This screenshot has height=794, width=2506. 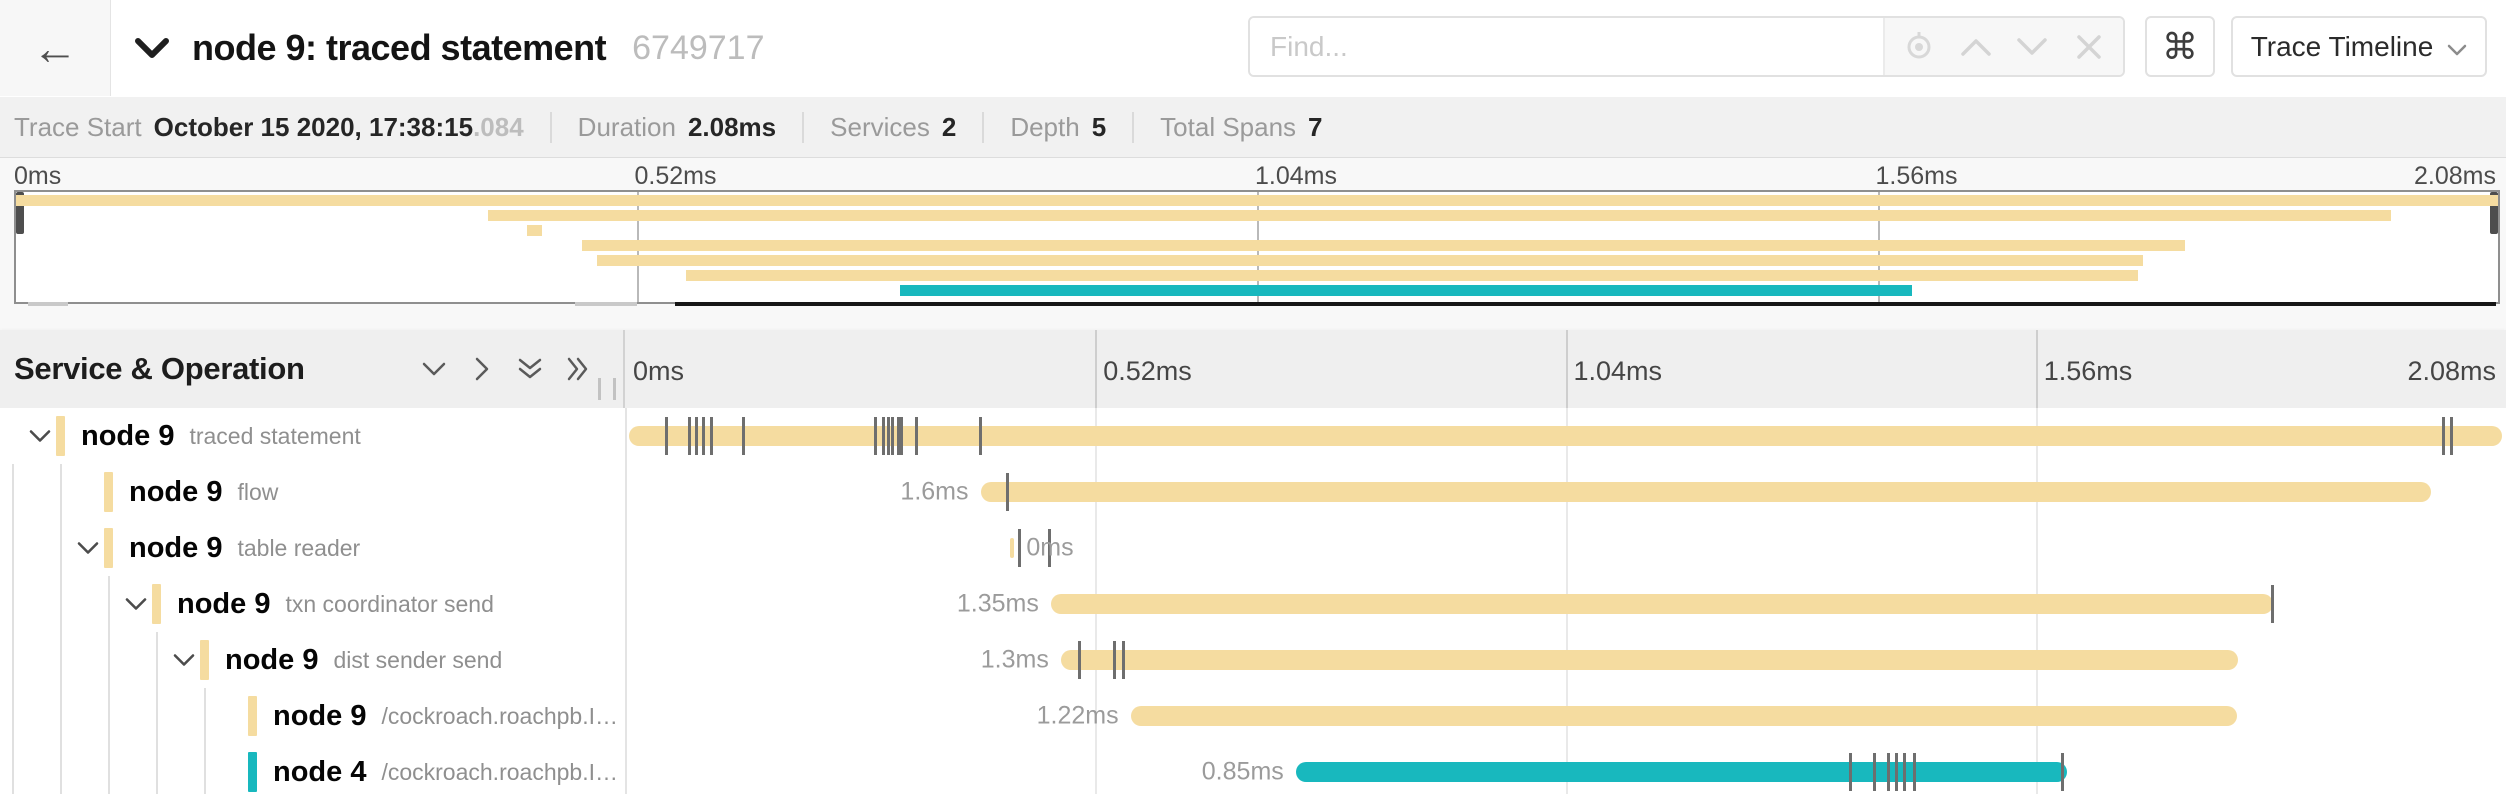 I want to click on column-divider, so click(x=626, y=601).